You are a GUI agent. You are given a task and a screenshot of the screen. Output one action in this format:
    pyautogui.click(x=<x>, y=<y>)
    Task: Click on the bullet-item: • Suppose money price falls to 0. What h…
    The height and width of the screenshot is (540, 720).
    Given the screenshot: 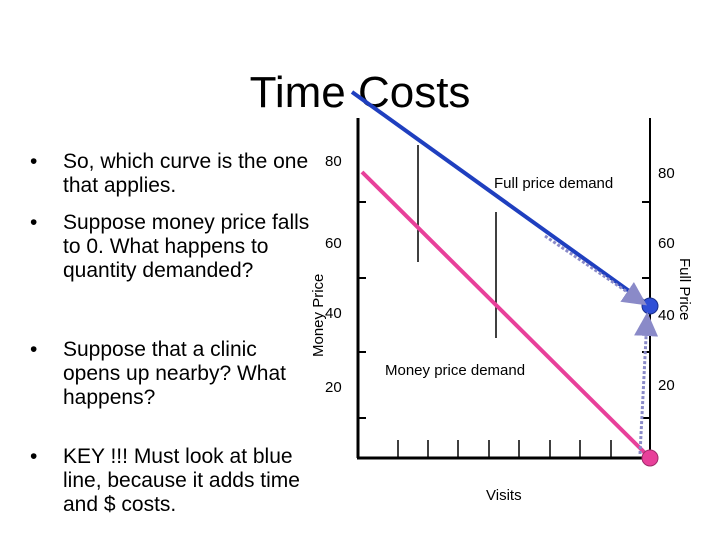 What is the action you would take?
    pyautogui.click(x=170, y=247)
    